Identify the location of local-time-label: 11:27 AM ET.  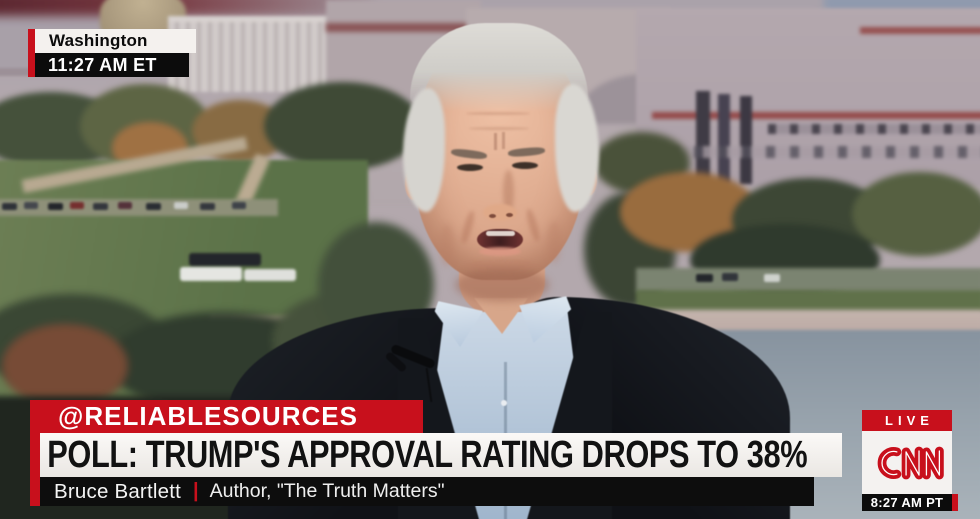
(112, 65).